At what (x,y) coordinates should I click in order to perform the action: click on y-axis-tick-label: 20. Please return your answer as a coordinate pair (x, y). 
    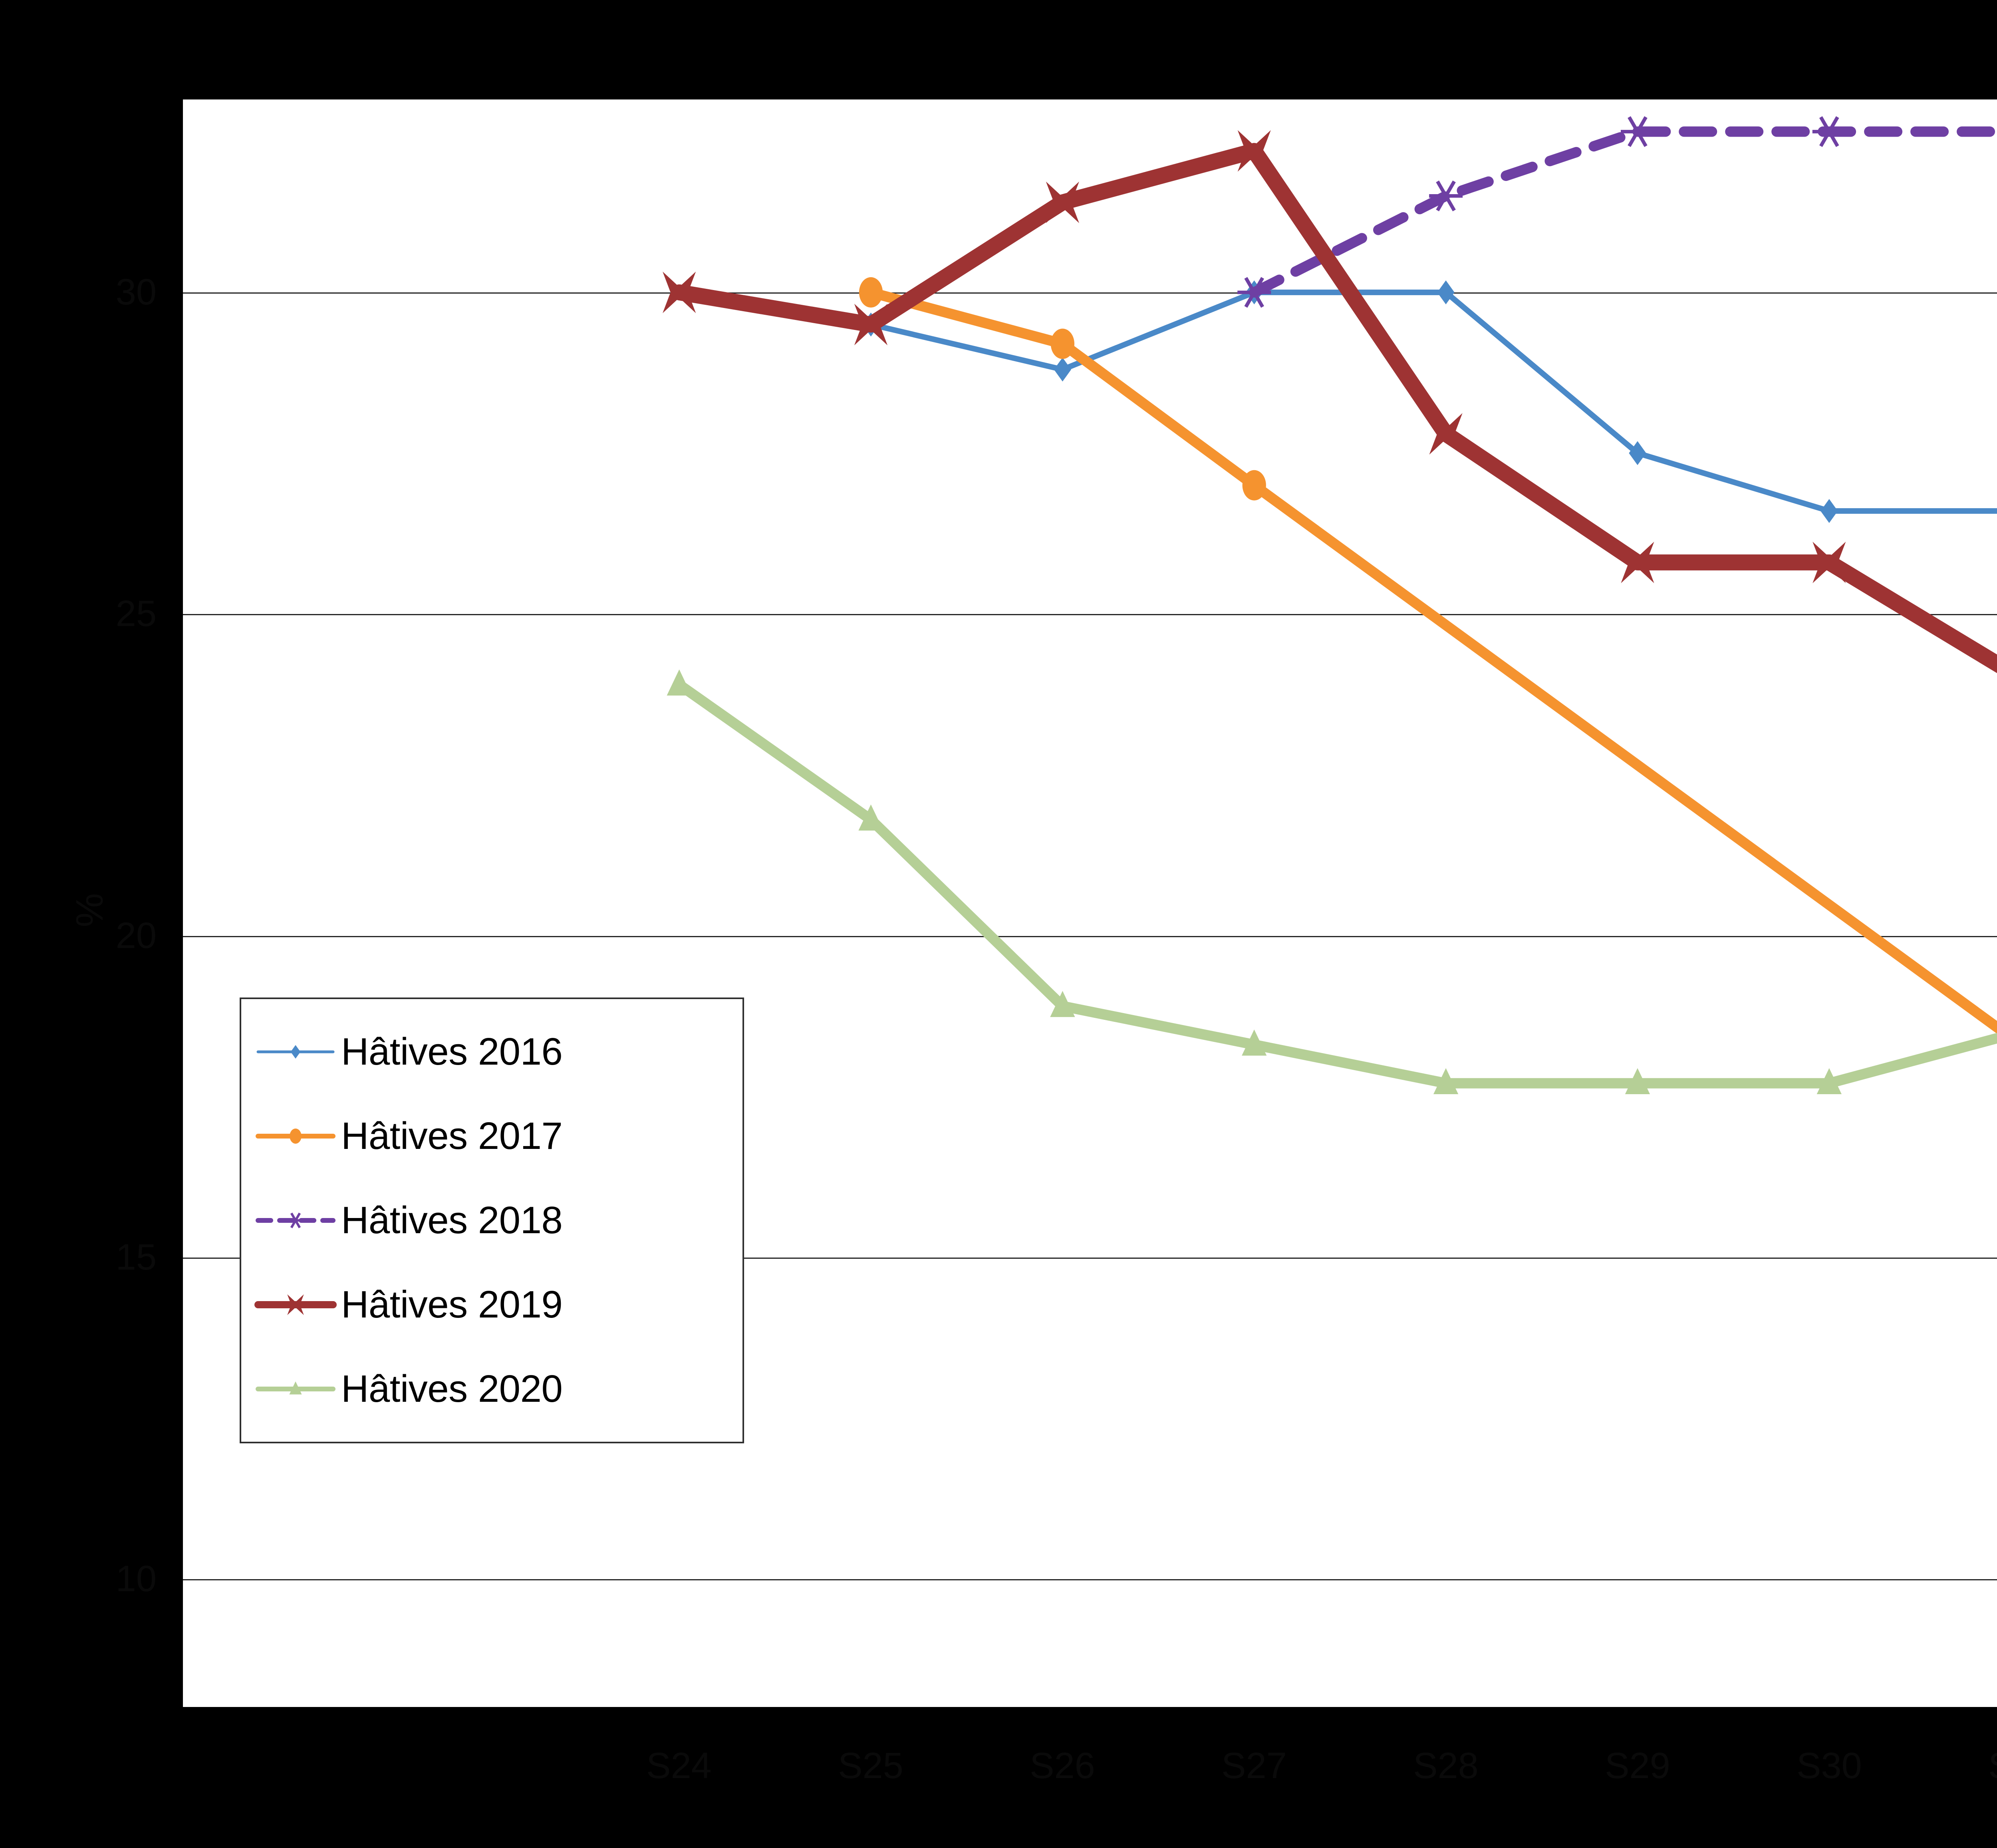
    Looking at the image, I should click on (136, 936).